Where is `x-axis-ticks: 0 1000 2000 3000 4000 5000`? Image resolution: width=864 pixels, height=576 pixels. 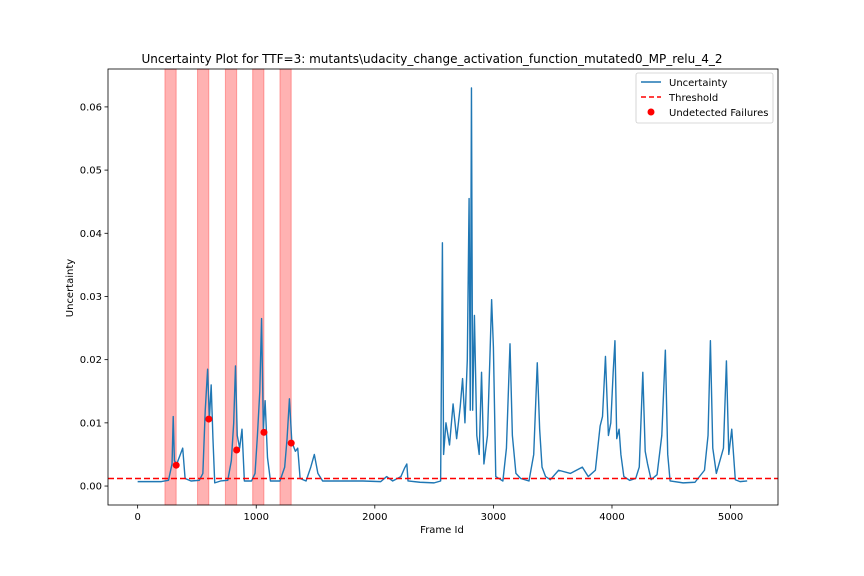
x-axis-ticks: 0 1000 2000 3000 4000 5000 is located at coordinates (438, 514).